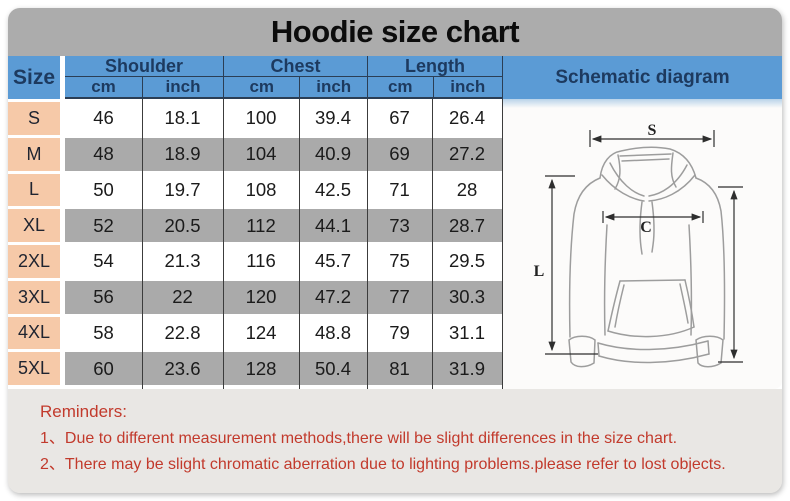 This screenshot has width=790, height=501. Describe the element at coordinates (333, 297) in the screenshot. I see `table-cell: 47.2` at that location.